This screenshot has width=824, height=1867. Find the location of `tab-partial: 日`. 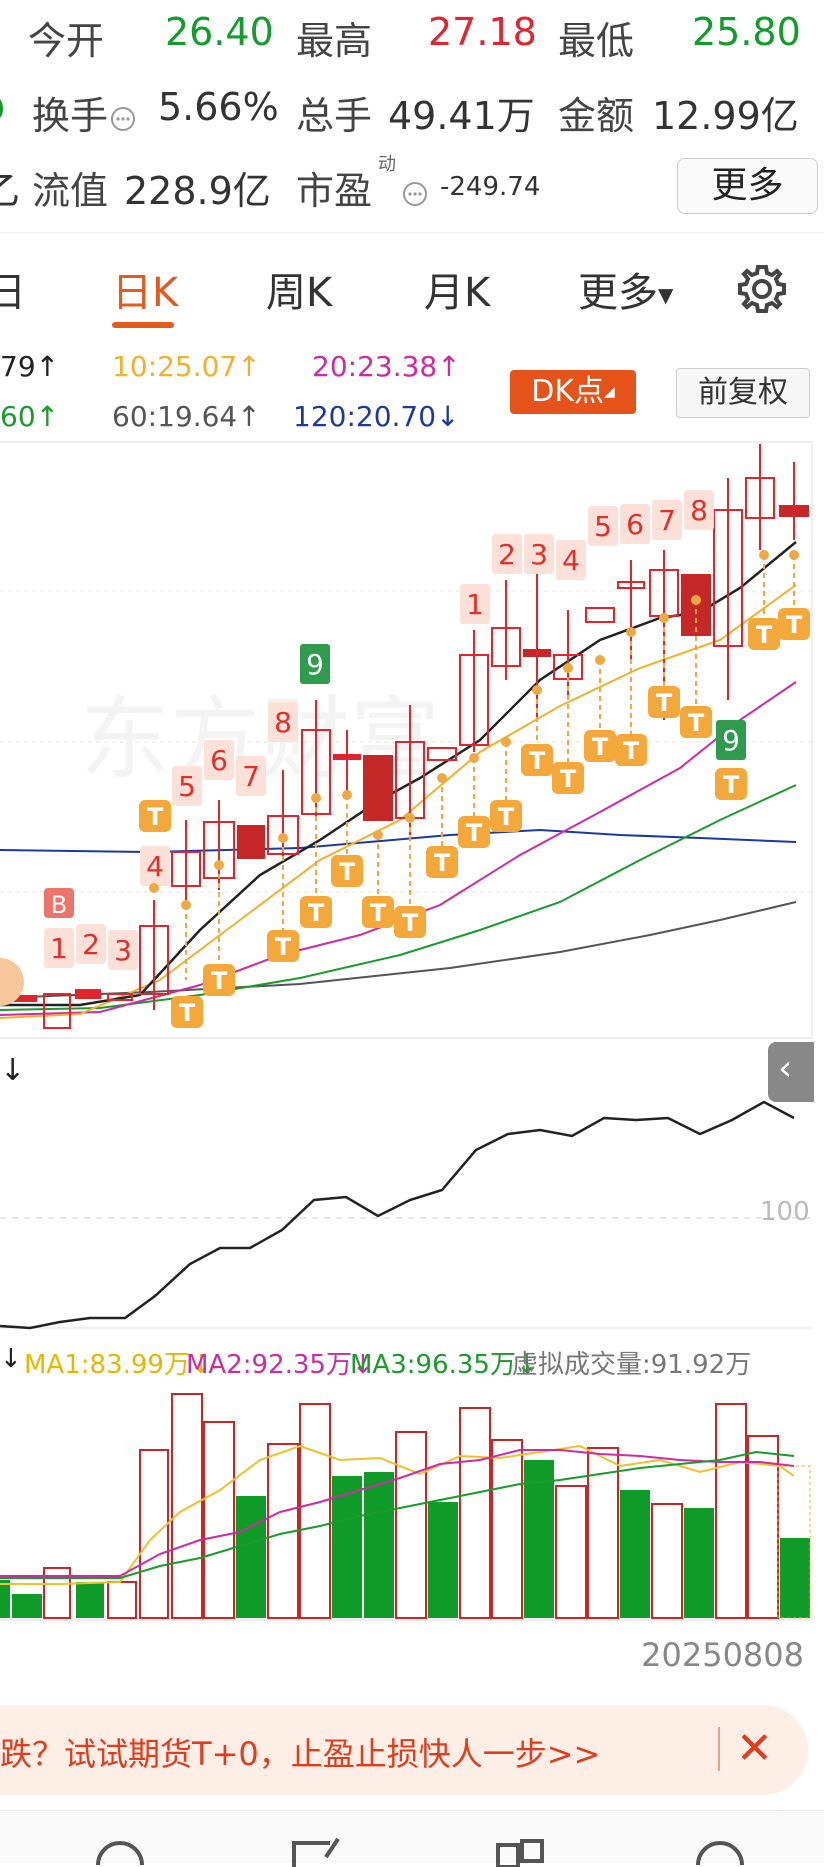

tab-partial: 日 is located at coordinates (13, 293).